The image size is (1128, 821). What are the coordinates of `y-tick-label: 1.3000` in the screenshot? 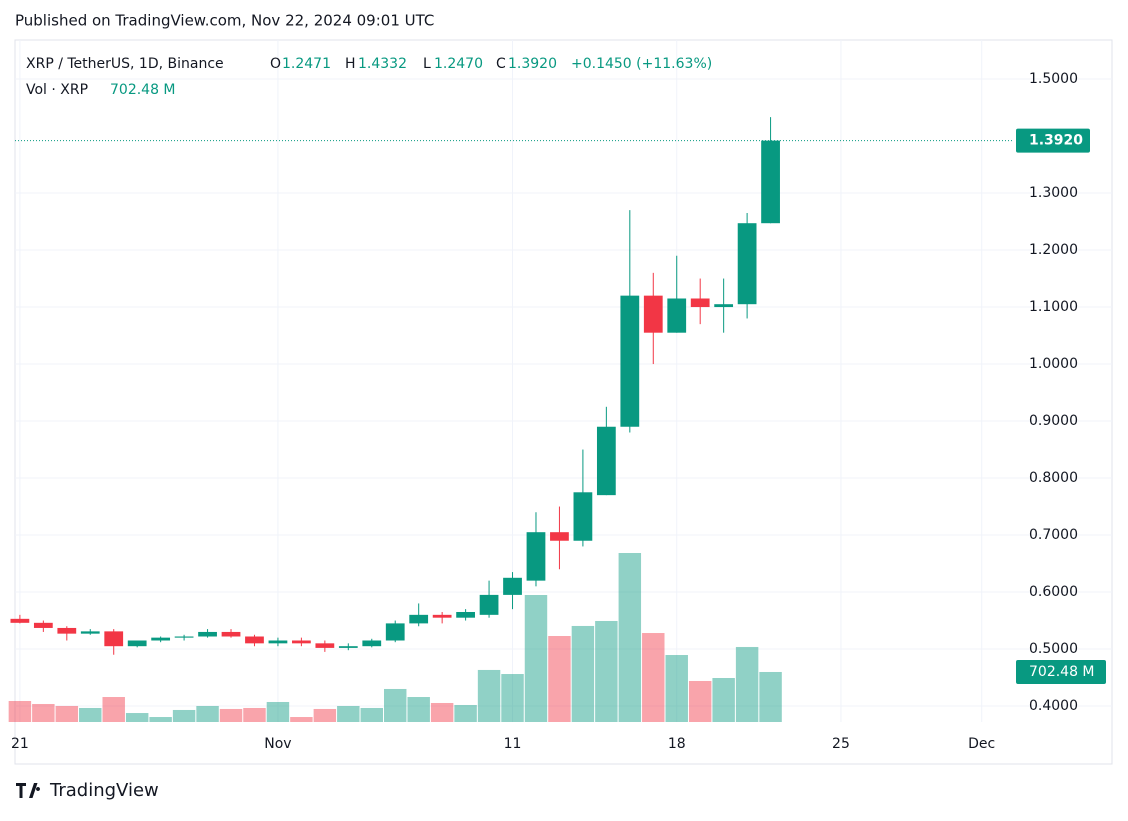 It's located at (1053, 193).